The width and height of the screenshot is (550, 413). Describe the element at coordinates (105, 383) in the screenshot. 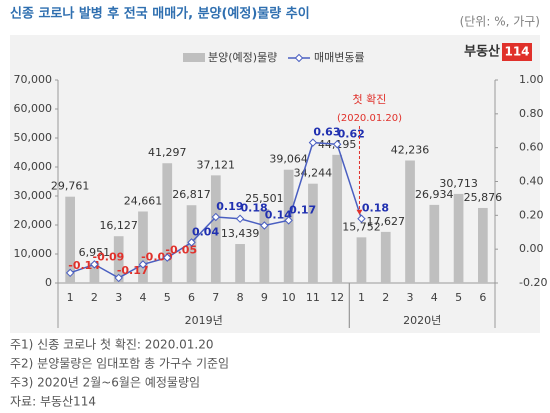

I see `note: 주3) 2020년 2월~6월은 예정물량임` at that location.